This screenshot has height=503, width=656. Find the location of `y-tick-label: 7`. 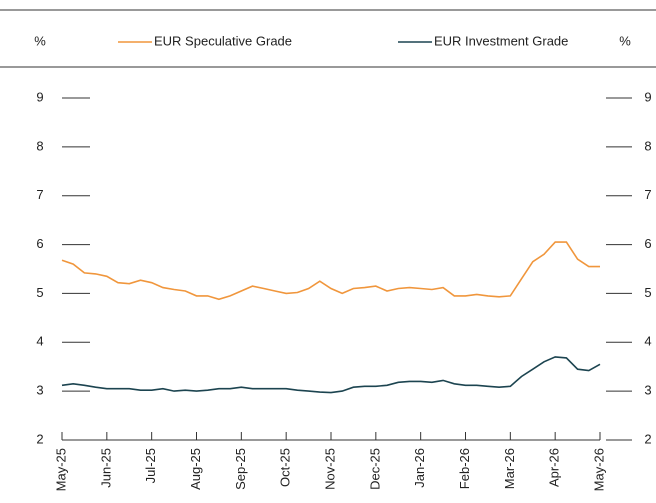

y-tick-label: 7 is located at coordinates (39, 194).